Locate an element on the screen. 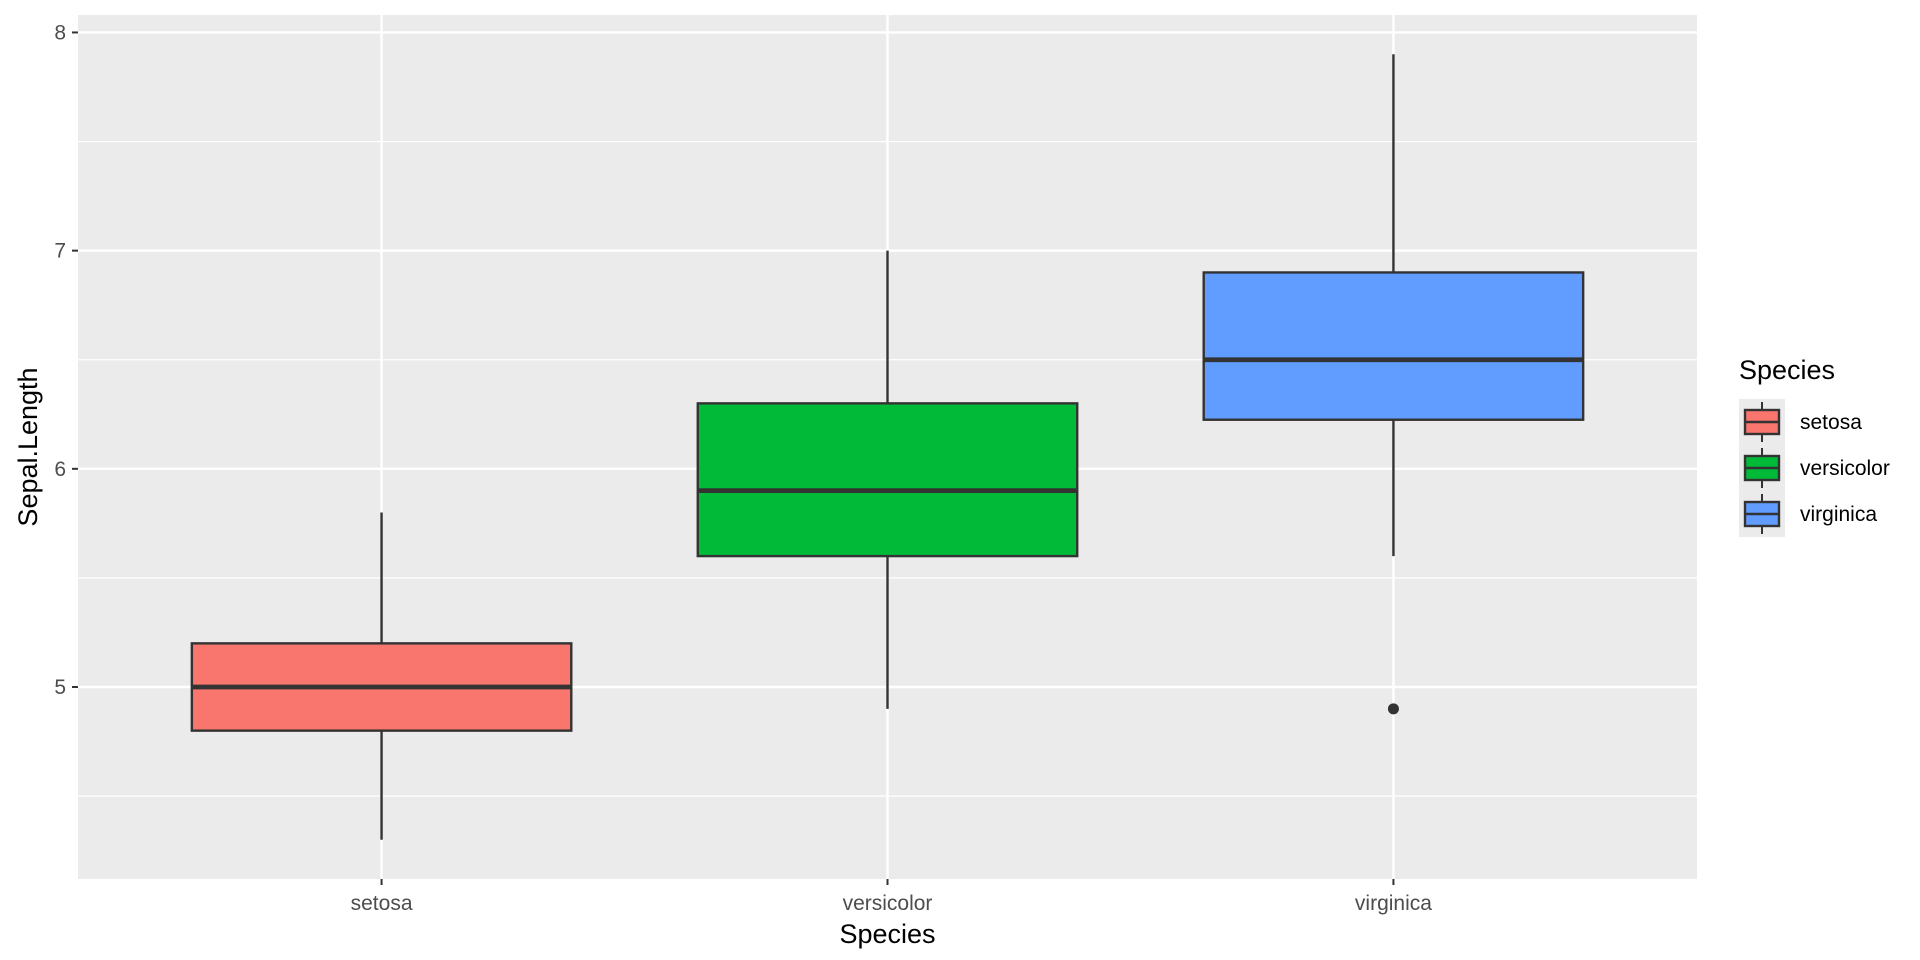 Image resolution: width=1920 pixels, height=960 pixels. legend-items: setosa versicolor virginica is located at coordinates (1814, 468).